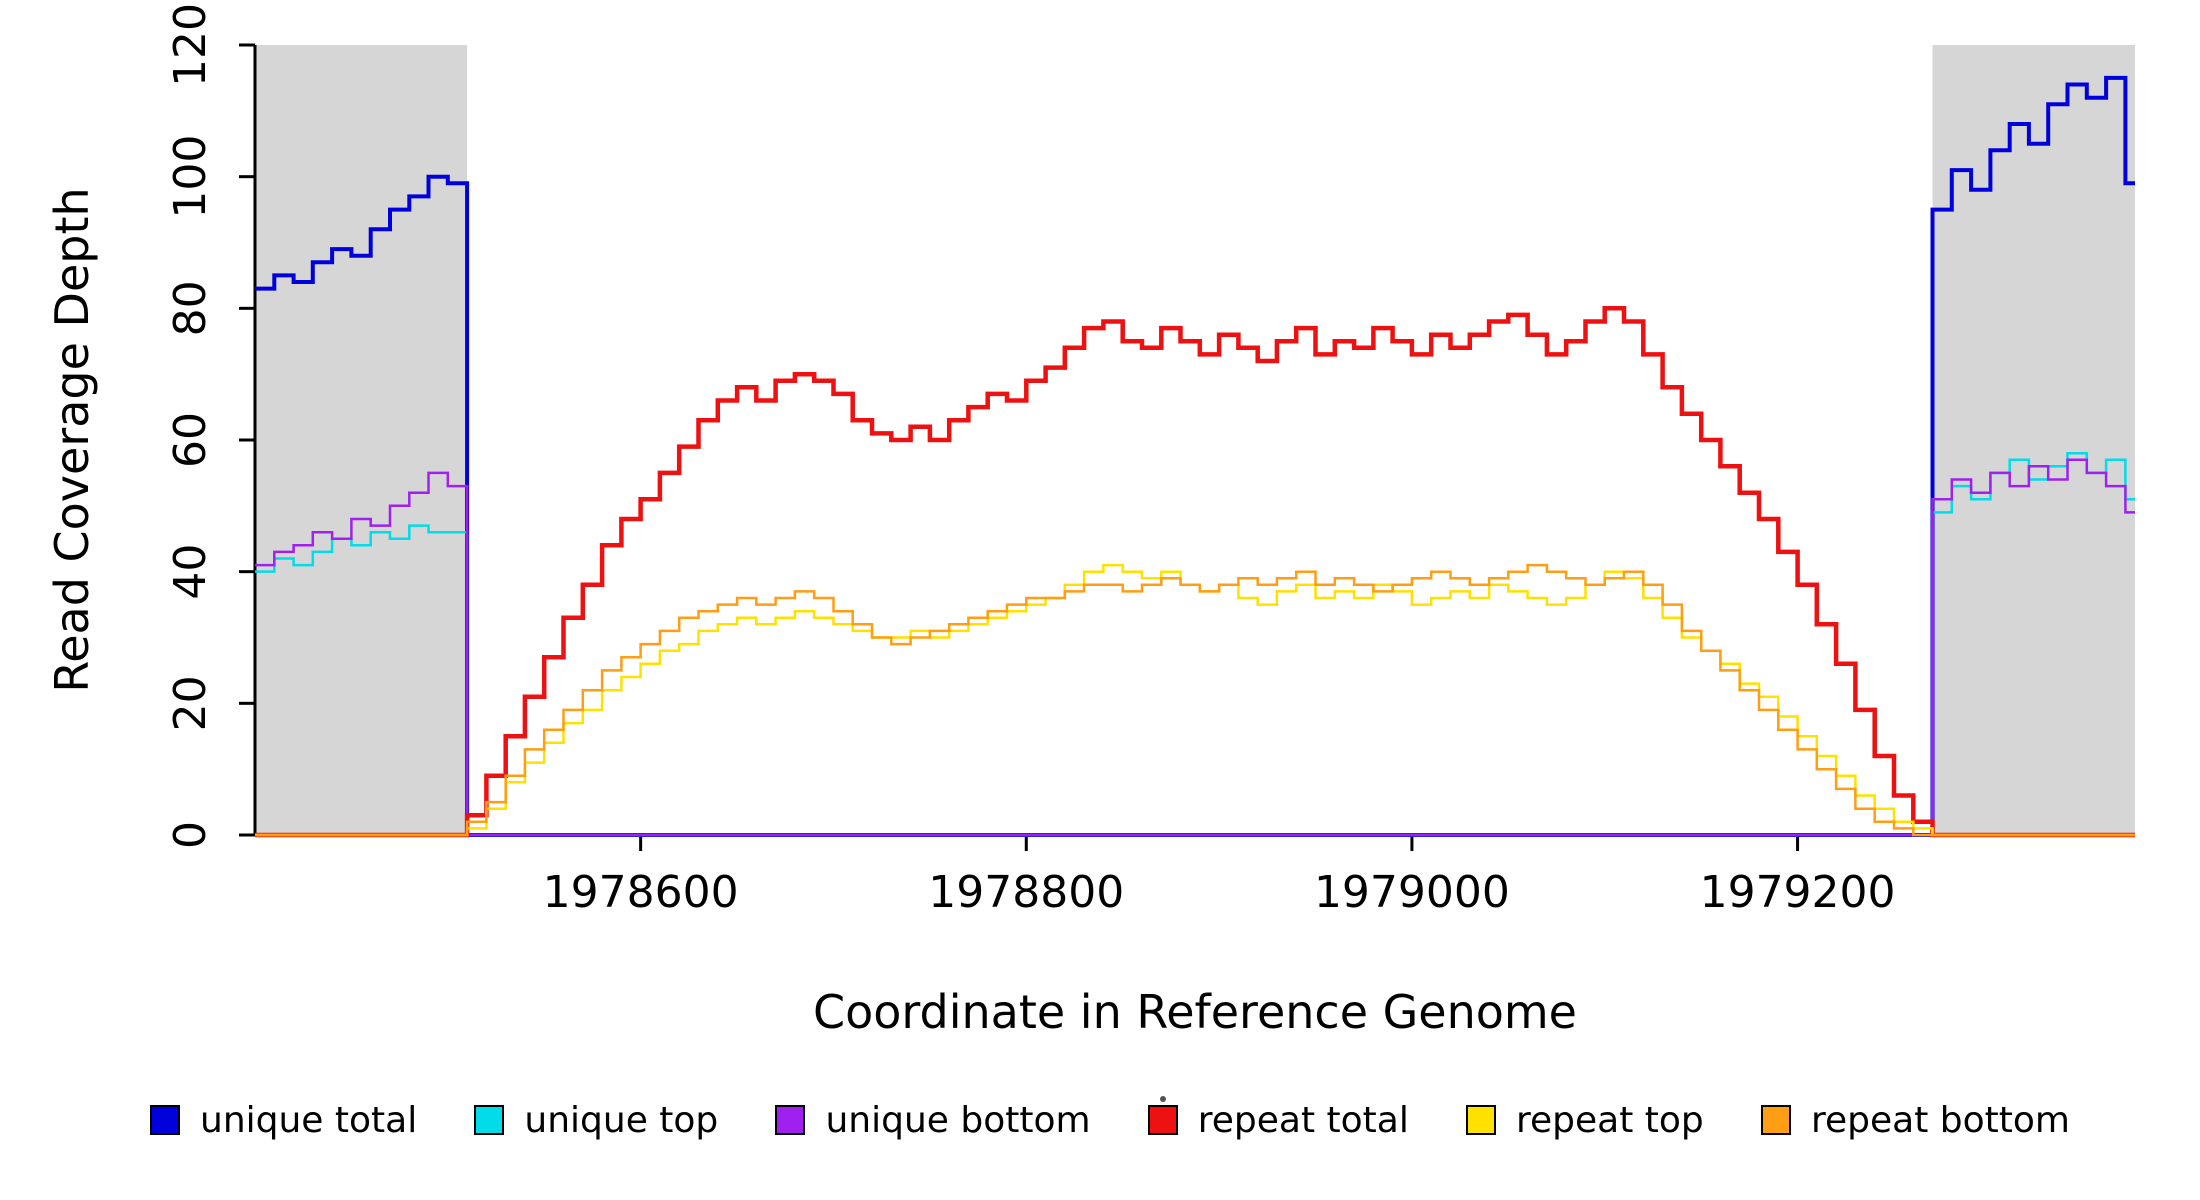  Describe the element at coordinates (621, 1120) in the screenshot. I see `legend-label: unique top` at that location.